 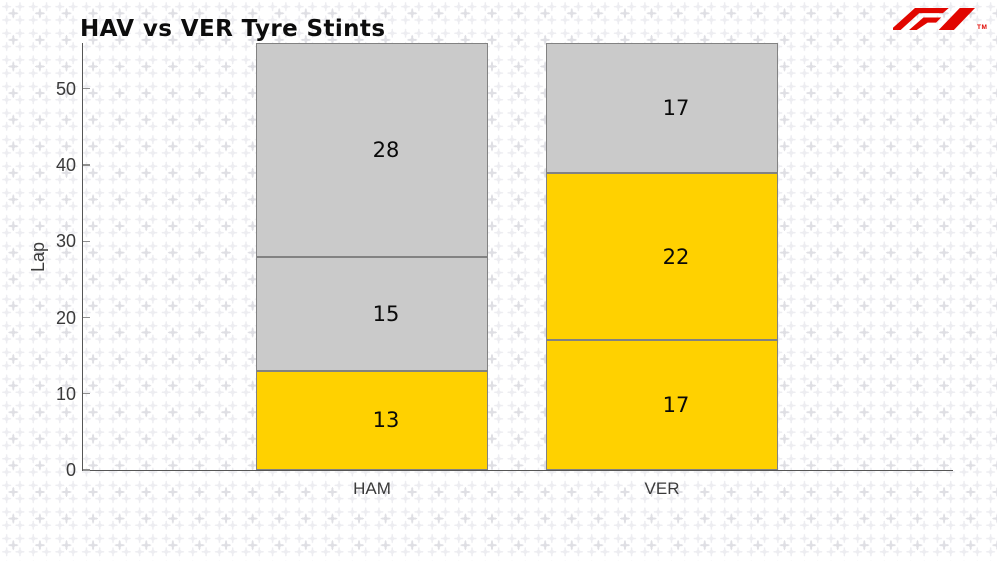 What do you see at coordinates (65, 88) in the screenshot?
I see `y-tick-label: 50` at bounding box center [65, 88].